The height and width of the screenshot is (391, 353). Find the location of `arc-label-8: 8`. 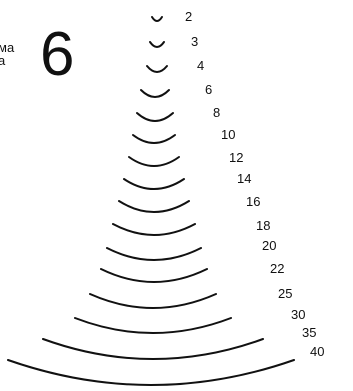

arc-label-8: 8 is located at coordinates (216, 112).